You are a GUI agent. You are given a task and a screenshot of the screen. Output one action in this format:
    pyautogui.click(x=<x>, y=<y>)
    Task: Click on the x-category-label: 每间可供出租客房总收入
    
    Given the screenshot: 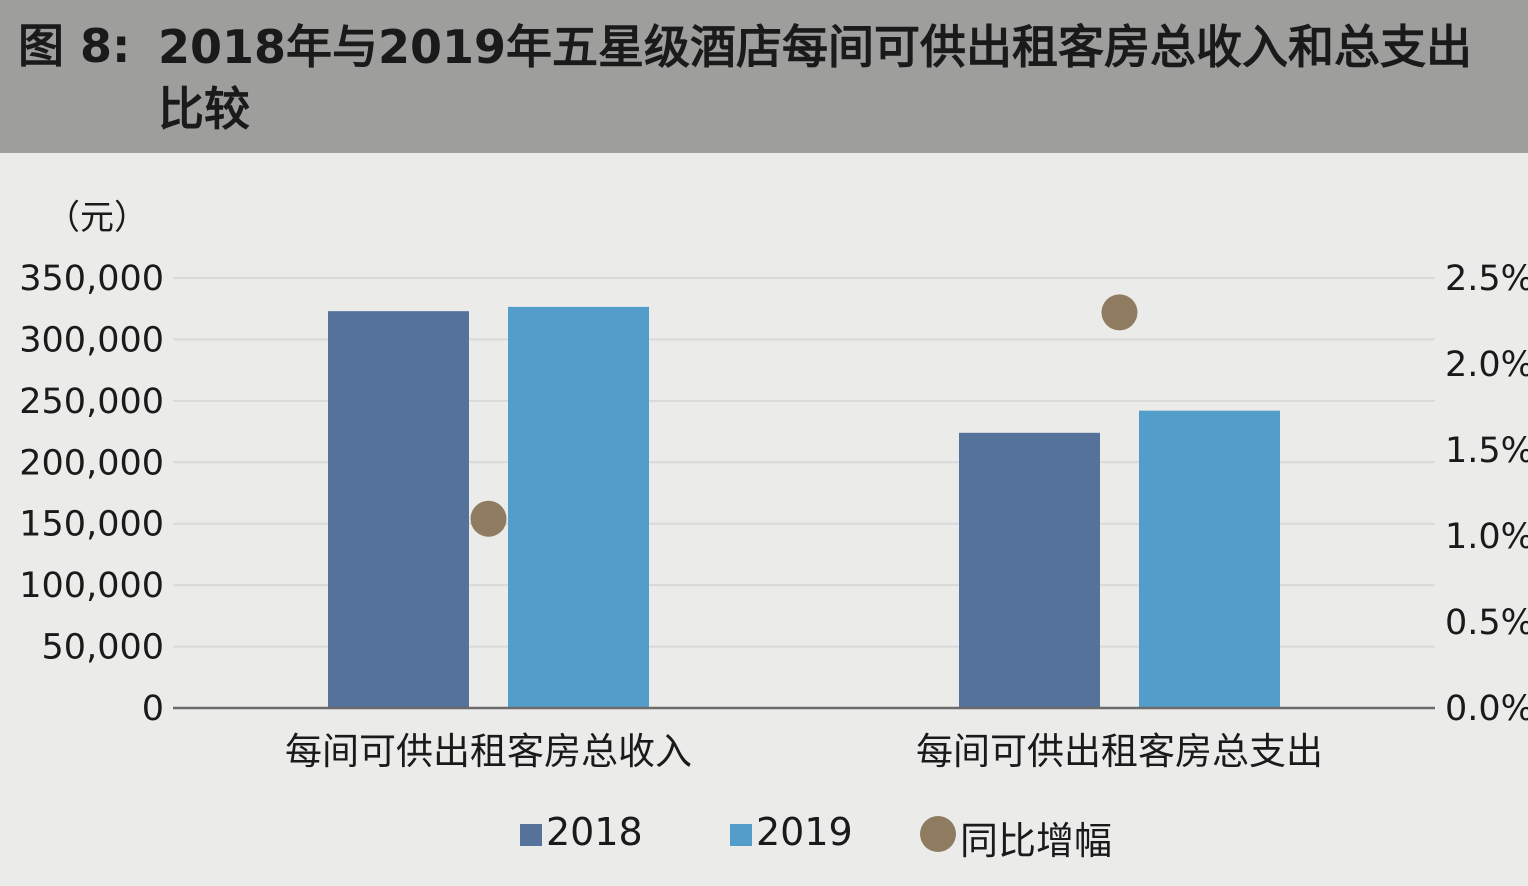 What is the action you would take?
    pyautogui.click(x=488, y=751)
    